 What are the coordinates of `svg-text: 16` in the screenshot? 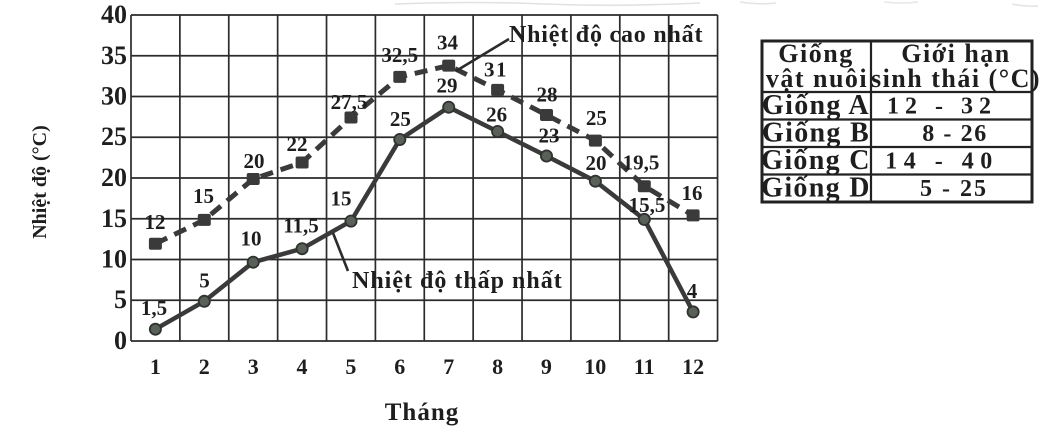 It's located at (692, 193).